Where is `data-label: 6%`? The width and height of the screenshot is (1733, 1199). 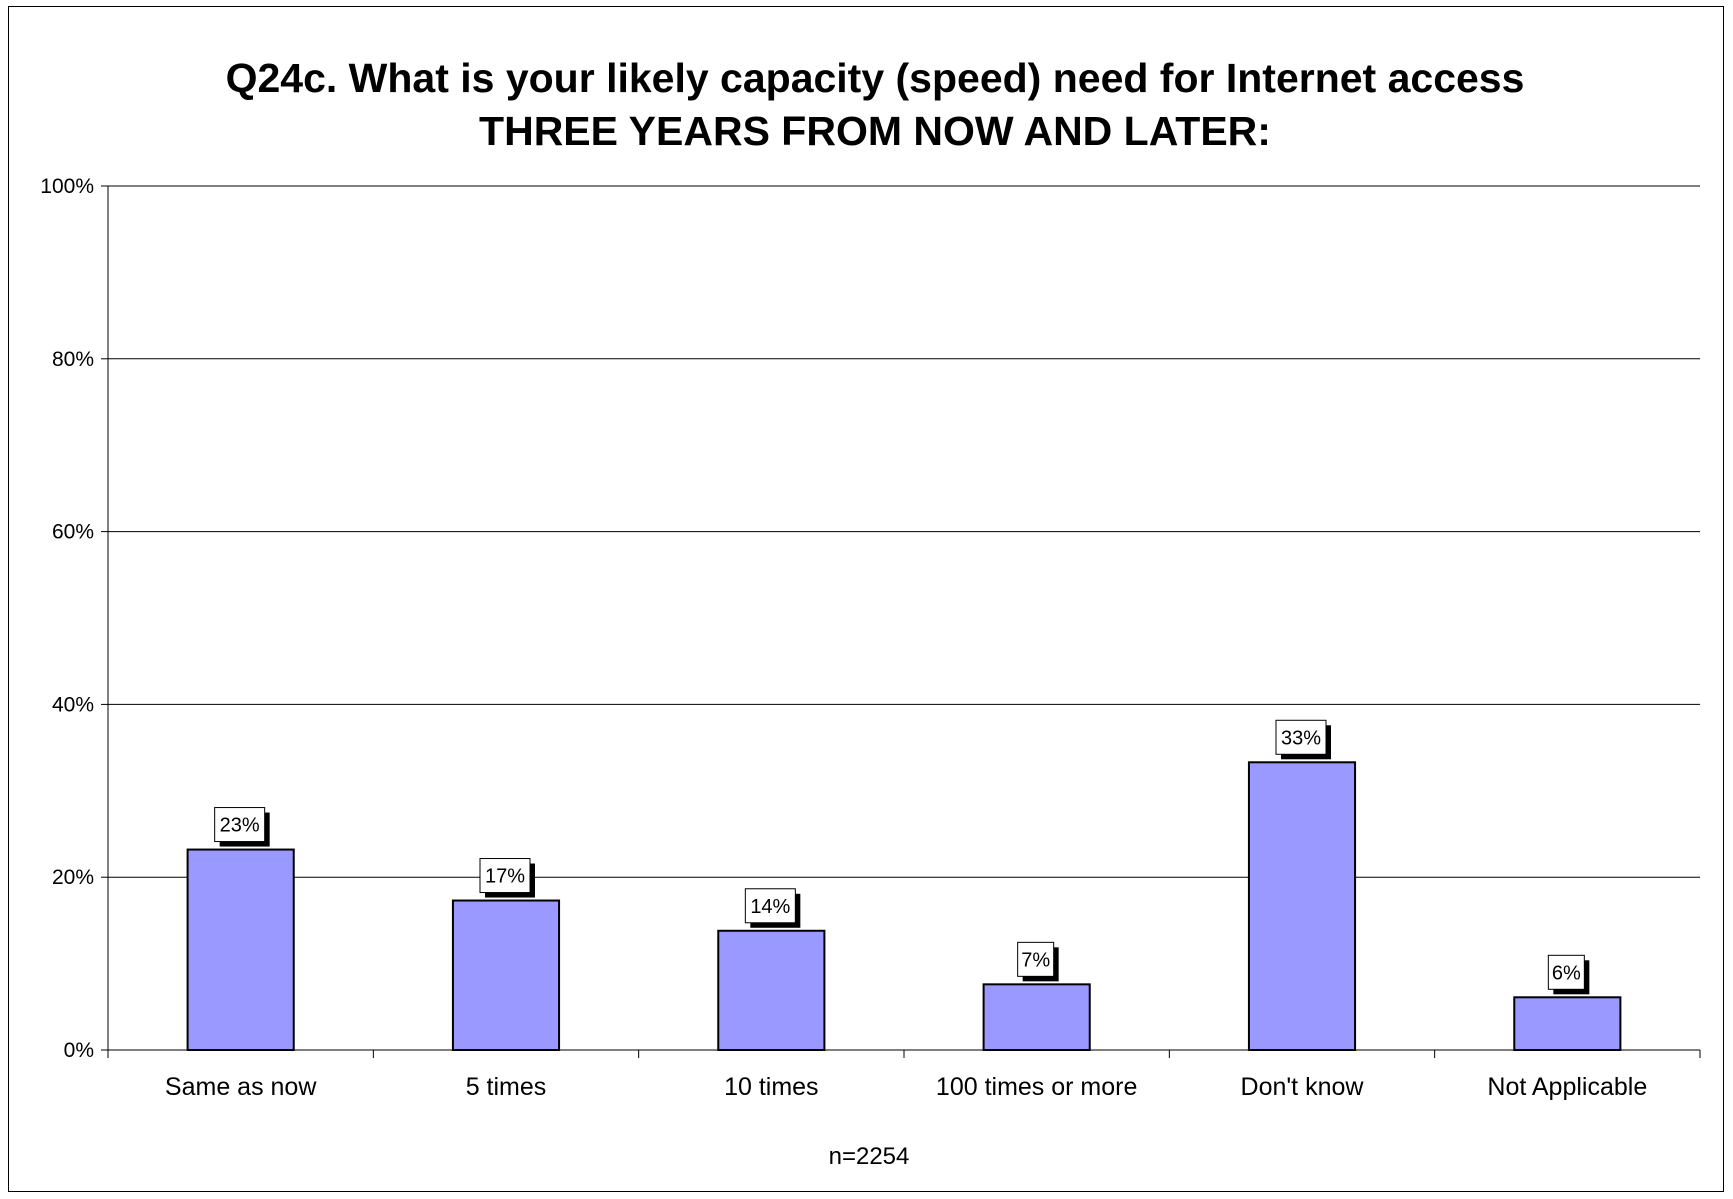 data-label: 6% is located at coordinates (1566, 973).